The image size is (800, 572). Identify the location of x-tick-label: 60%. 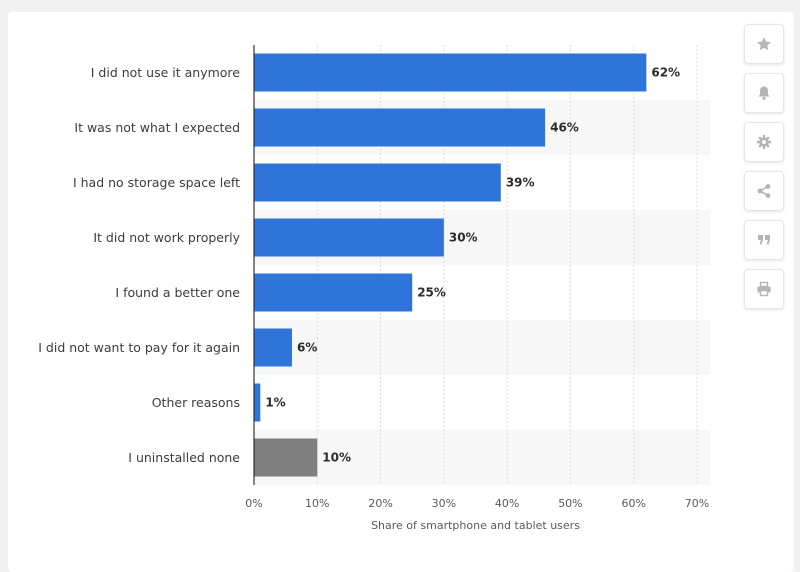
(633, 503).